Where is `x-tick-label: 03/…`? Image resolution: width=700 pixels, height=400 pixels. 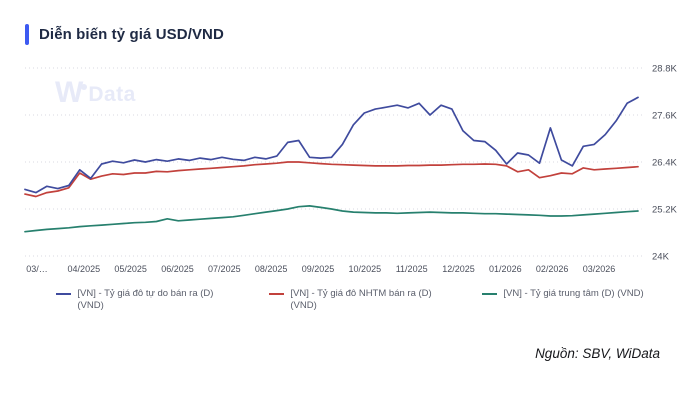
x-tick-label: 03/… is located at coordinates (37, 269).